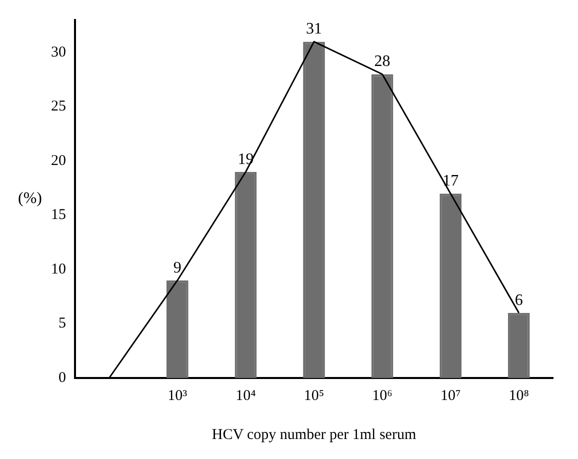 The image size is (578, 459). Describe the element at coordinates (58, 52) in the screenshot. I see `y-tick-label: 30` at that location.